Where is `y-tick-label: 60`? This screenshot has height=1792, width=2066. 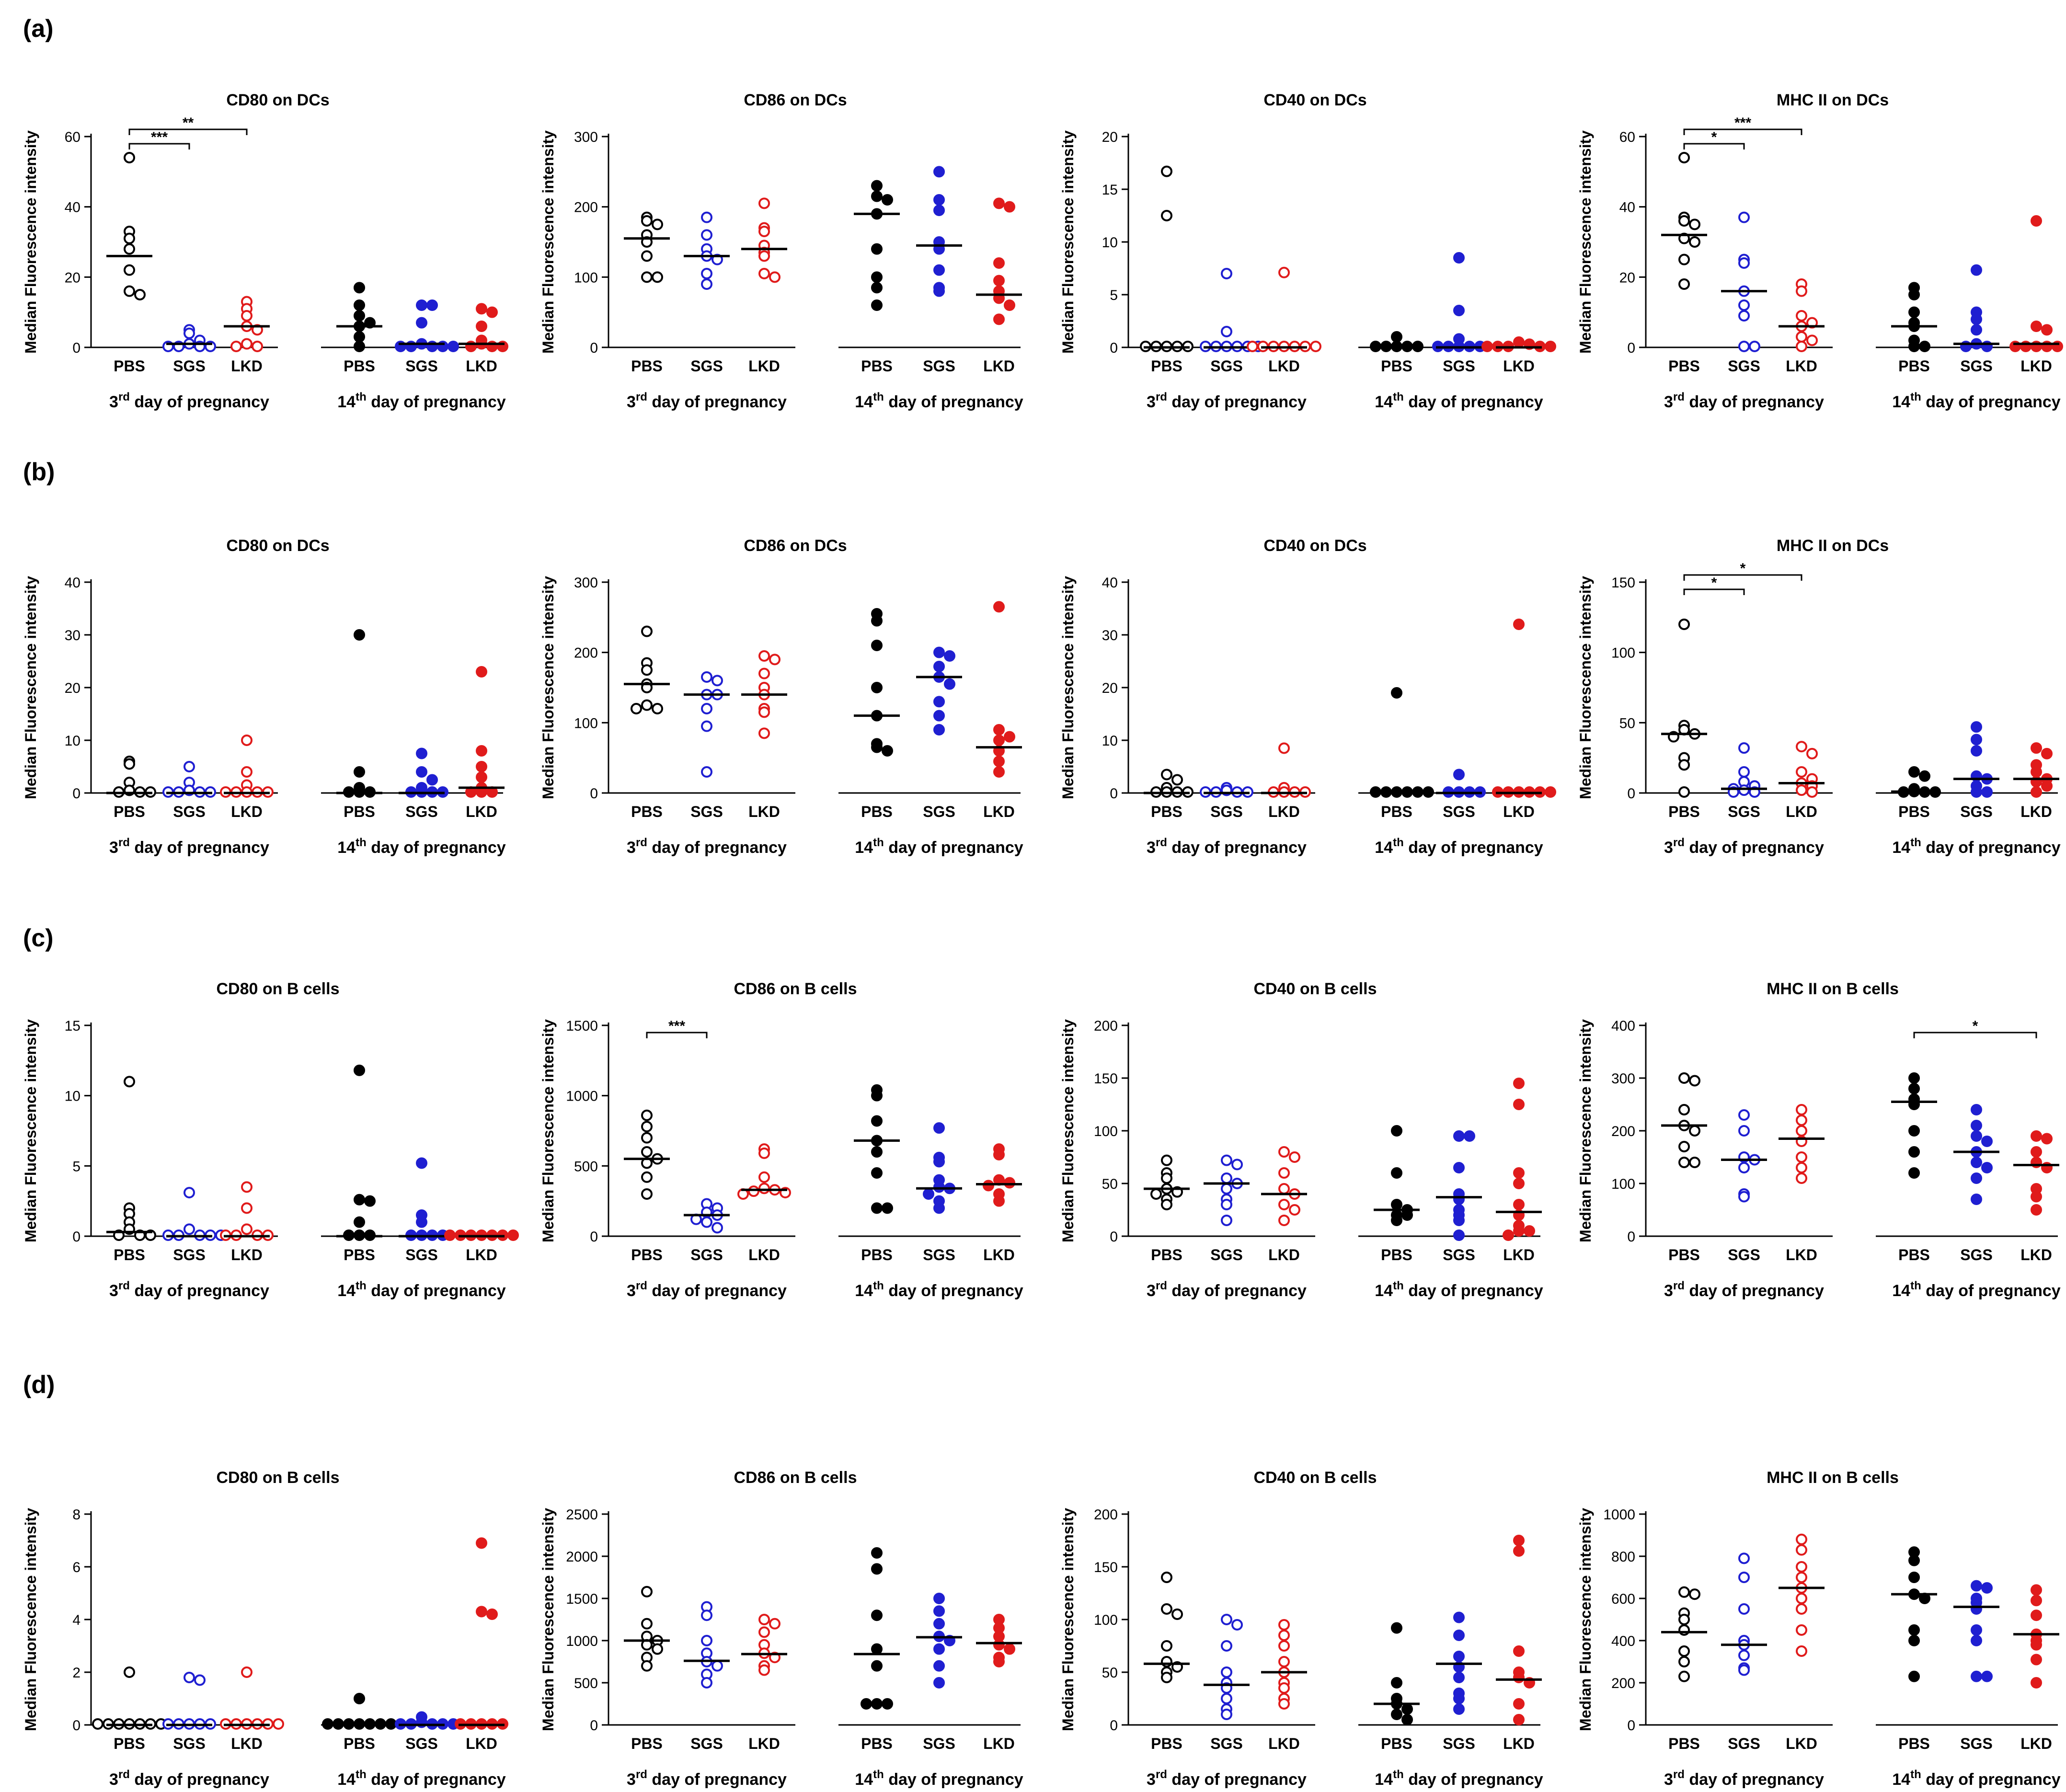 y-tick-label: 60 is located at coordinates (72, 137).